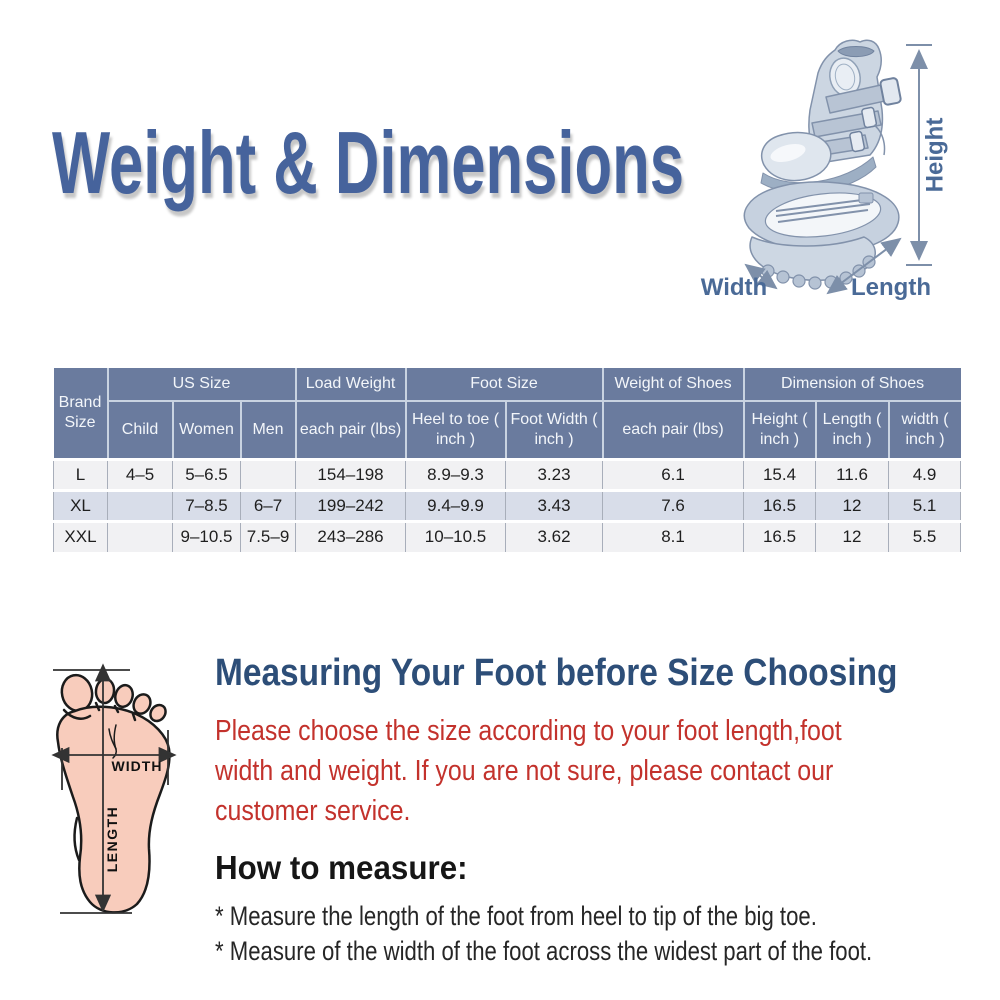  What do you see at coordinates (201, 385) in the screenshot?
I see `col-group-us-size: US Size` at bounding box center [201, 385].